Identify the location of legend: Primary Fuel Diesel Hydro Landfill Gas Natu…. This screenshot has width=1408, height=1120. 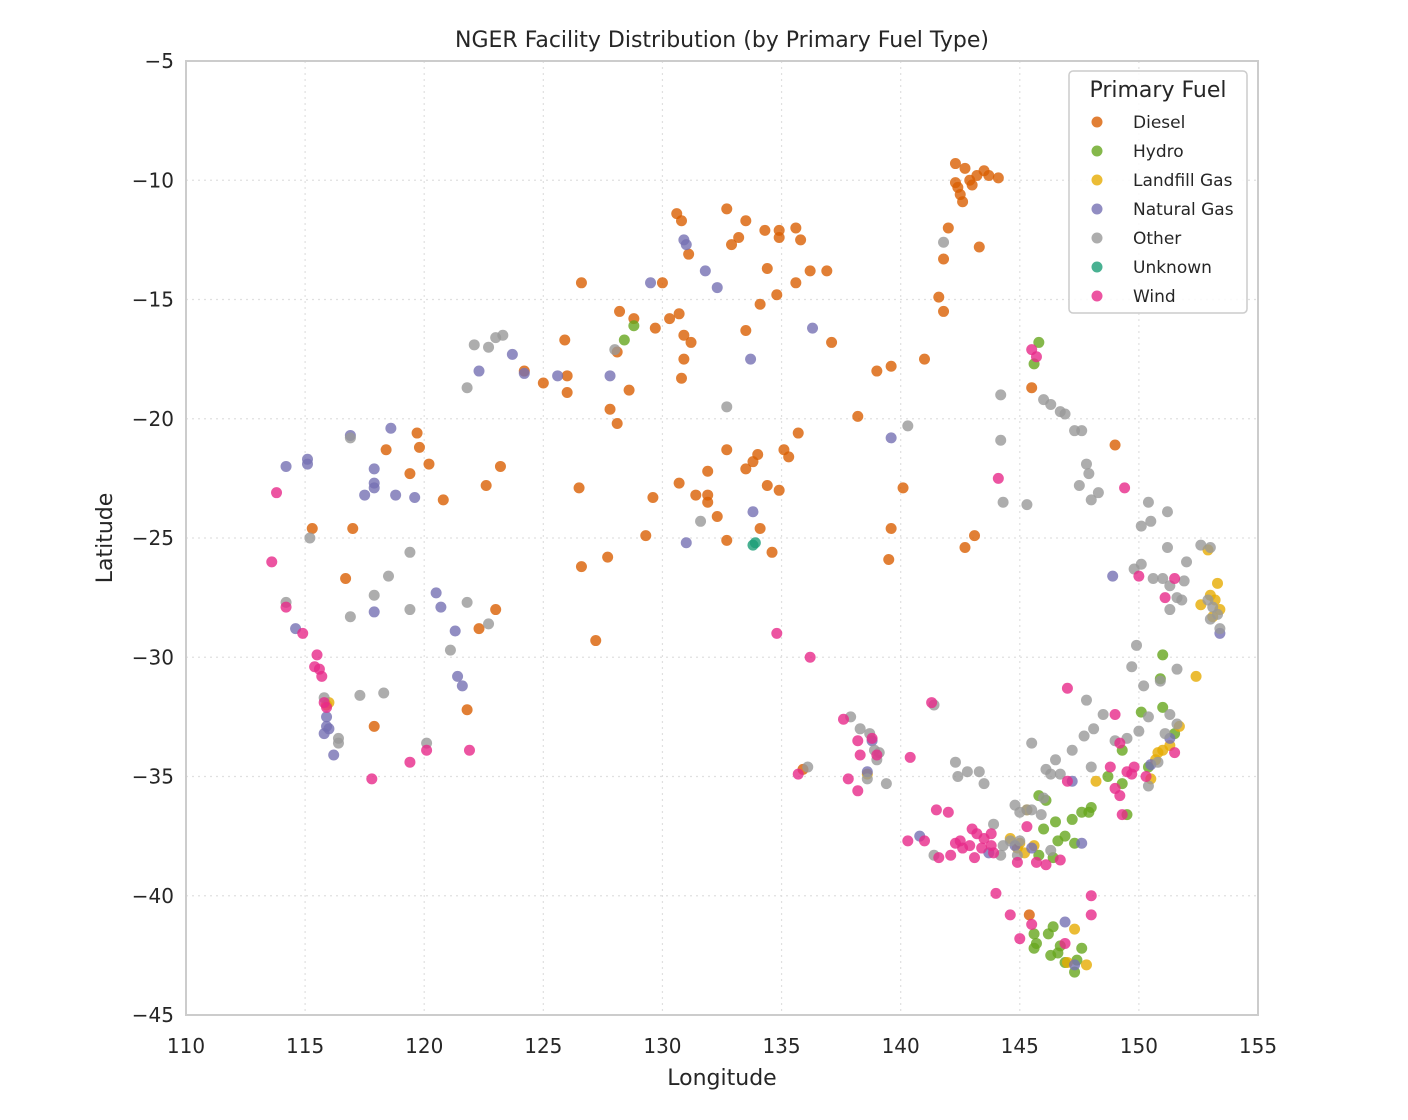
(1158, 192).